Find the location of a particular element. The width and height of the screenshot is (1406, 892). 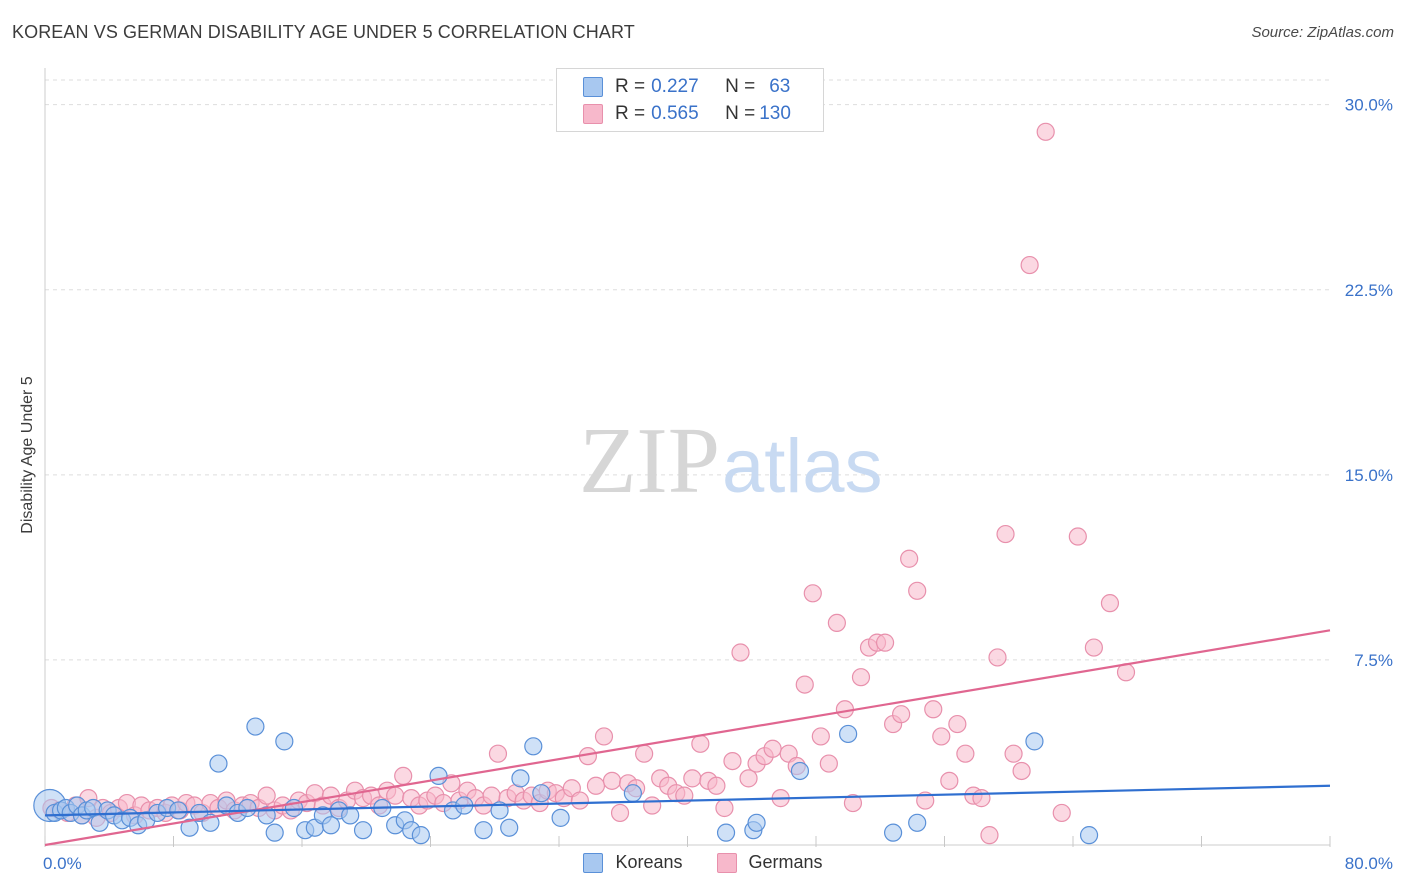

y-tick-label: 30.0% is located at coordinates (1369, 105).